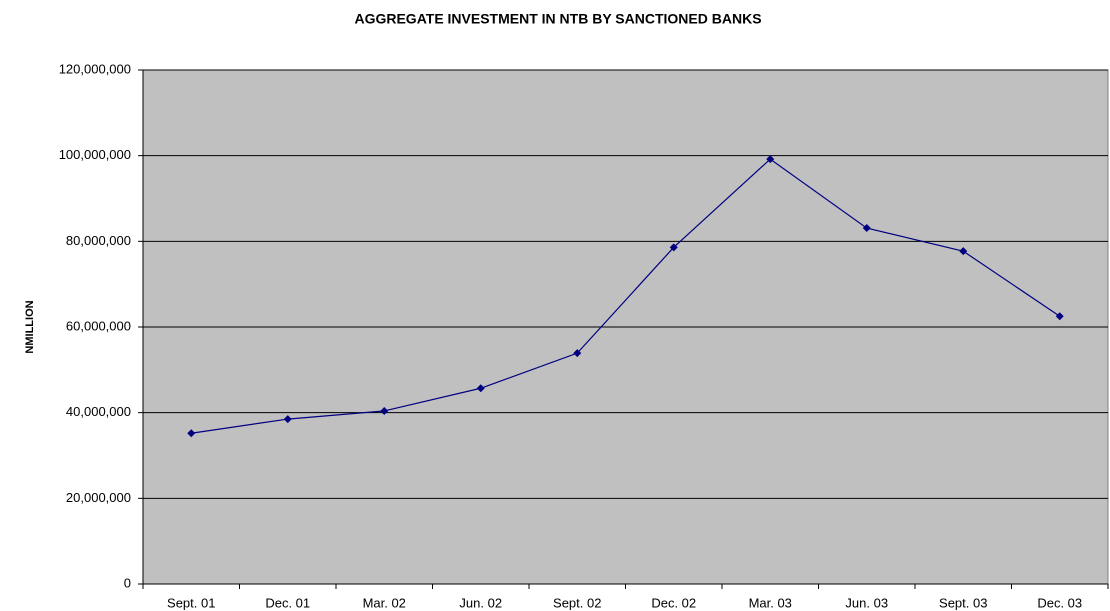  Describe the element at coordinates (30, 326) in the screenshot. I see `y-axis-label: NMILLION` at that location.